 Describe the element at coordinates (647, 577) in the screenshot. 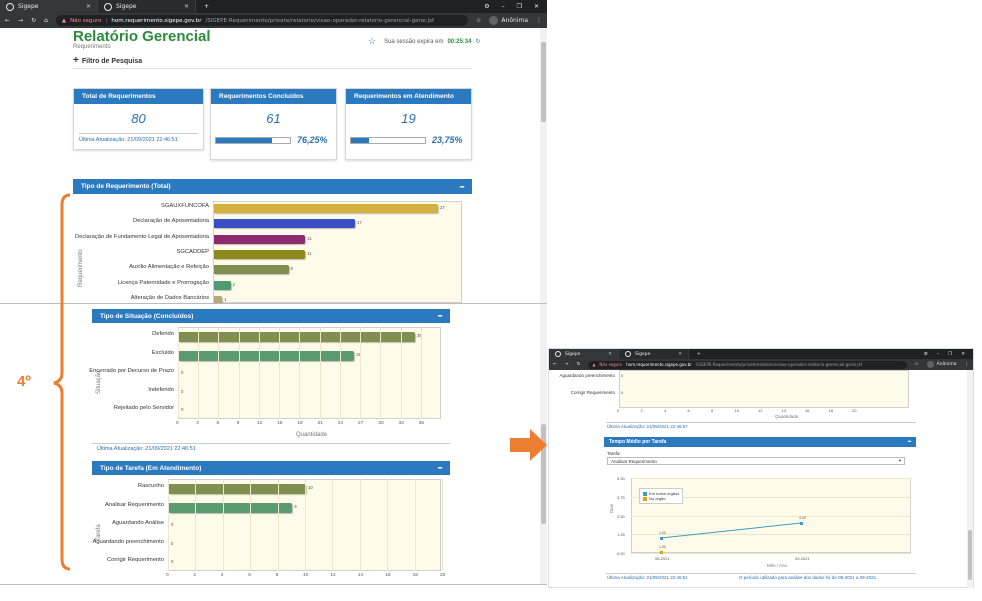

I see `update-text: Última Atualização: 21/09/2021 22:46:51` at that location.